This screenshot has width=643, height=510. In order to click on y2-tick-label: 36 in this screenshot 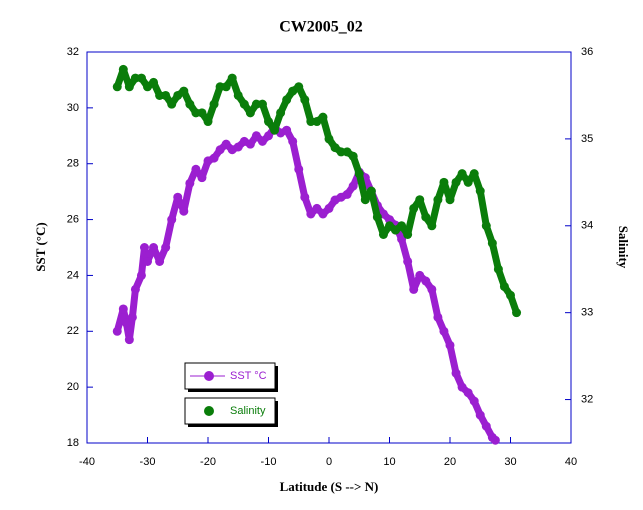, I will do `click(587, 52)`.